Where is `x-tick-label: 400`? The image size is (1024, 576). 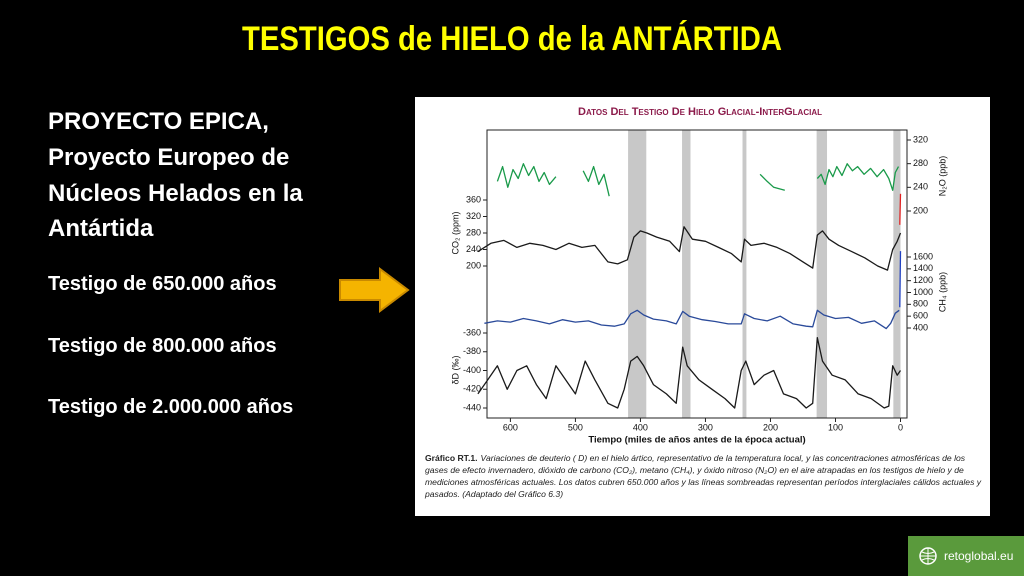 x-tick-label: 400 is located at coordinates (640, 427).